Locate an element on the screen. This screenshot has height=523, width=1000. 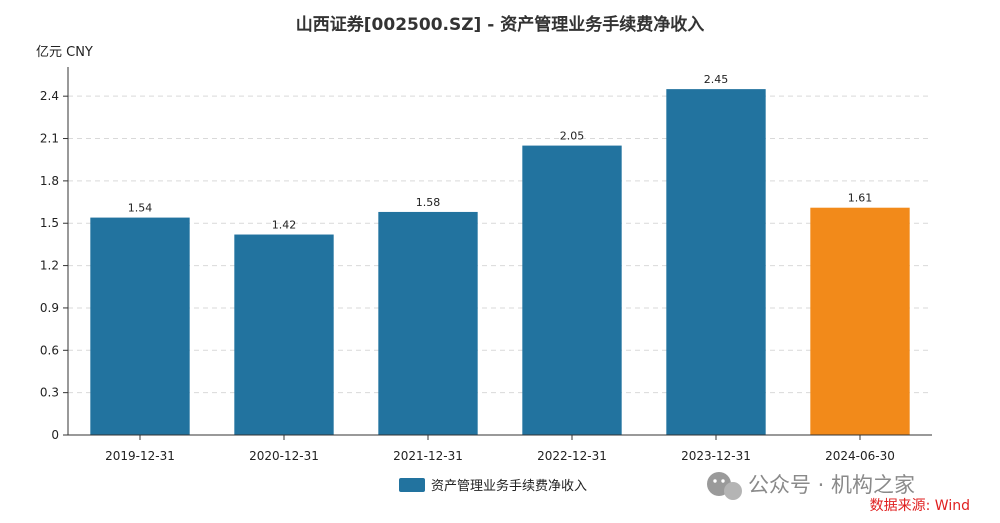
x-tick-label: 2022-12-31 is located at coordinates (572, 456).